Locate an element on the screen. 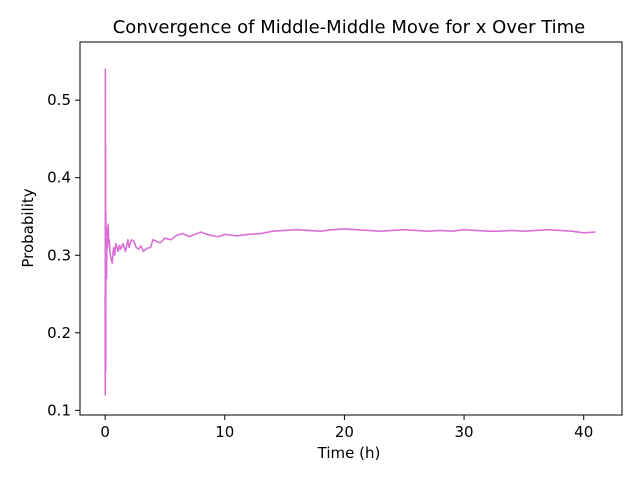 Image resolution: width=640 pixels, height=485 pixels. x-axis: 0 10 20 30 40 is located at coordinates (346, 428).